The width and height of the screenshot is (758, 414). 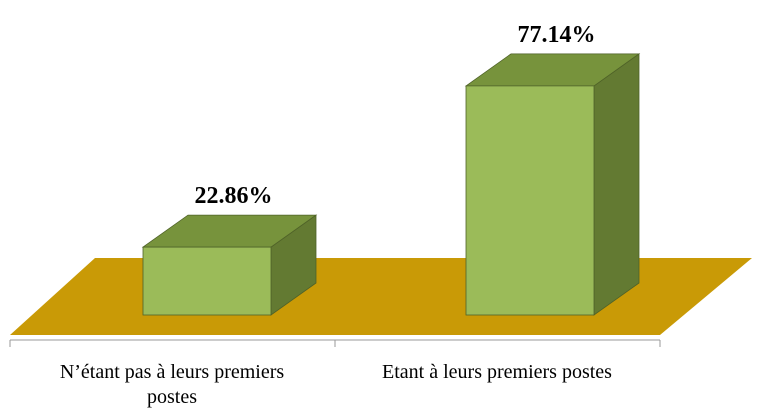 What do you see at coordinates (234, 196) in the screenshot?
I see `data-label: 22.86%` at bounding box center [234, 196].